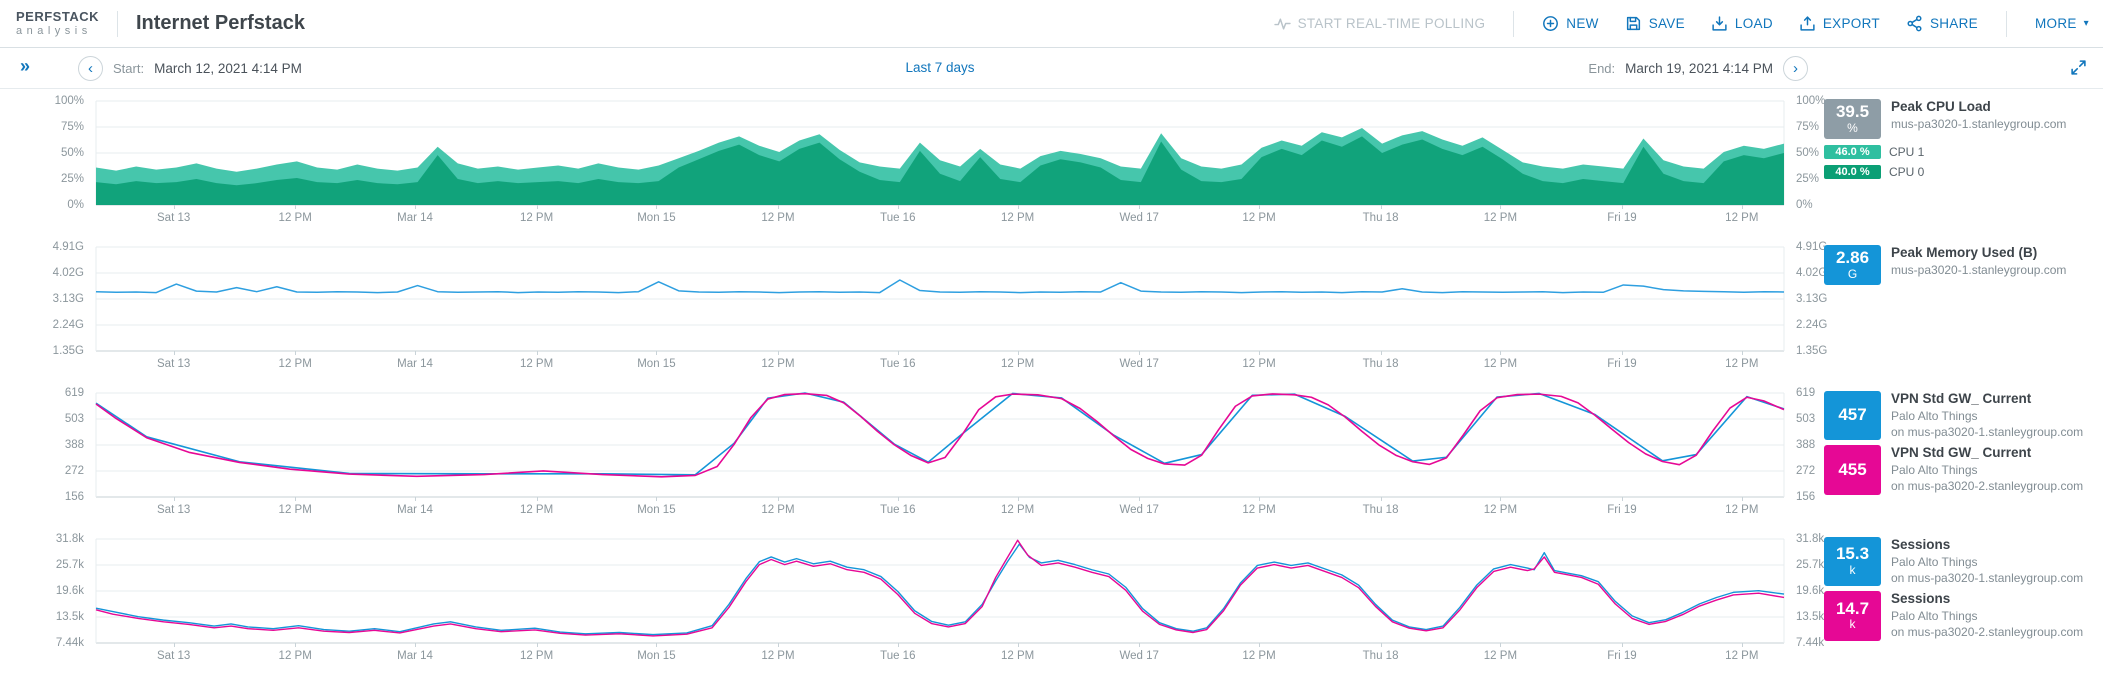 The height and width of the screenshot is (673, 2103). Describe the element at coordinates (1942, 23) in the screenshot. I see `share-button: SHARE` at that location.